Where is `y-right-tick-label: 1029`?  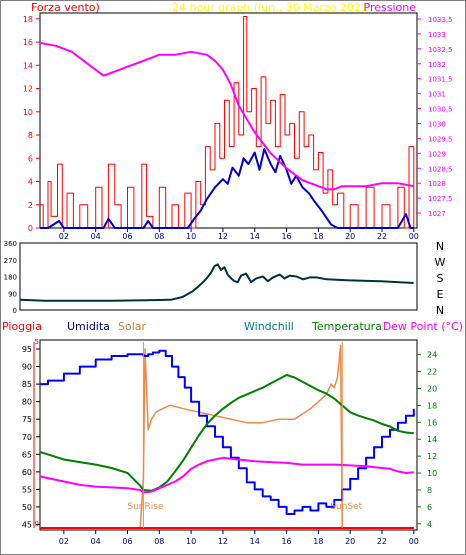 y-right-tick-label: 1029 is located at coordinates (437, 154).